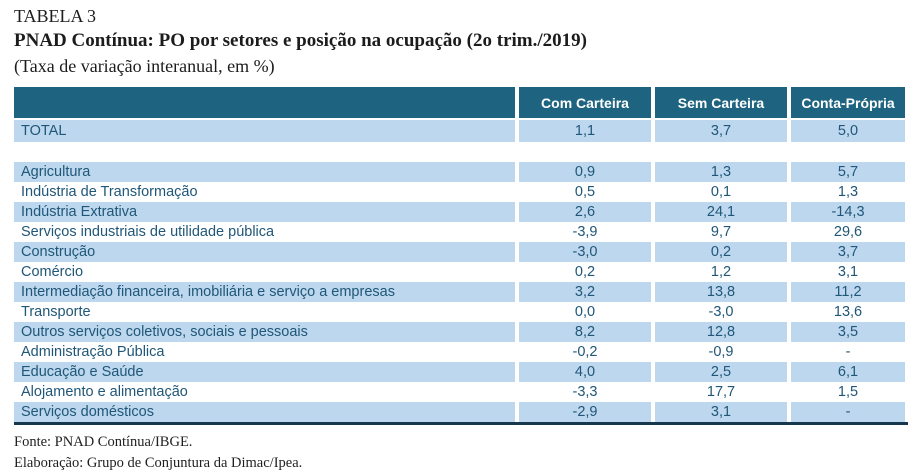 This screenshot has height=474, width=924. I want to click on row-label: Indústria Extrativa, so click(264, 212).